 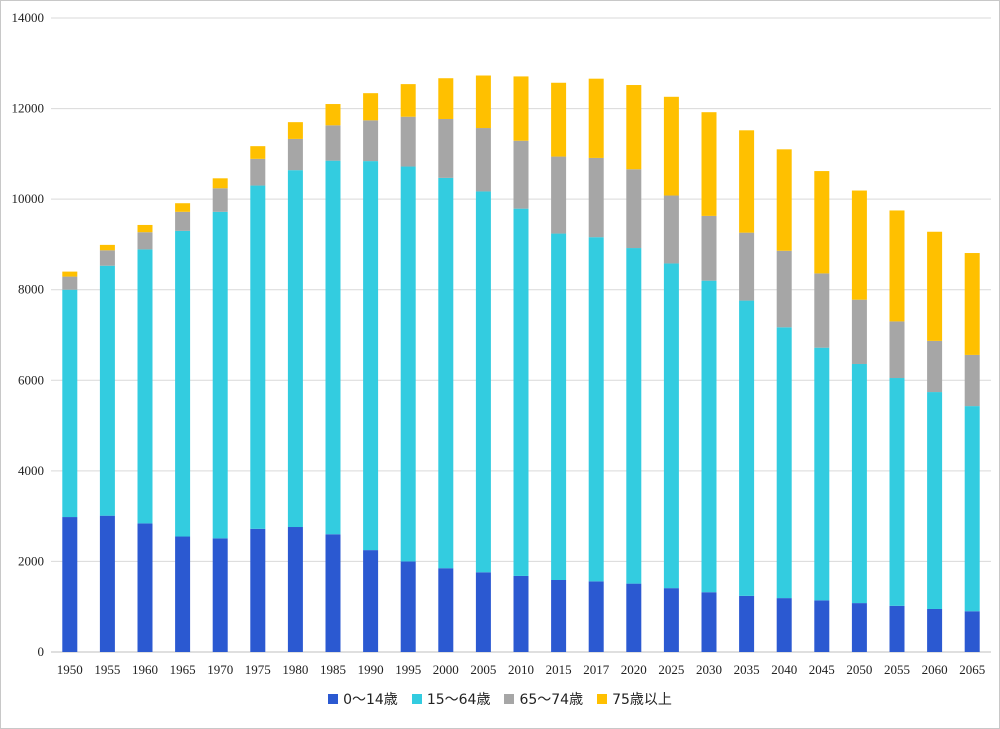 What do you see at coordinates (784, 669) in the screenshot?
I see `x-tick-label-2040: 2040` at bounding box center [784, 669].